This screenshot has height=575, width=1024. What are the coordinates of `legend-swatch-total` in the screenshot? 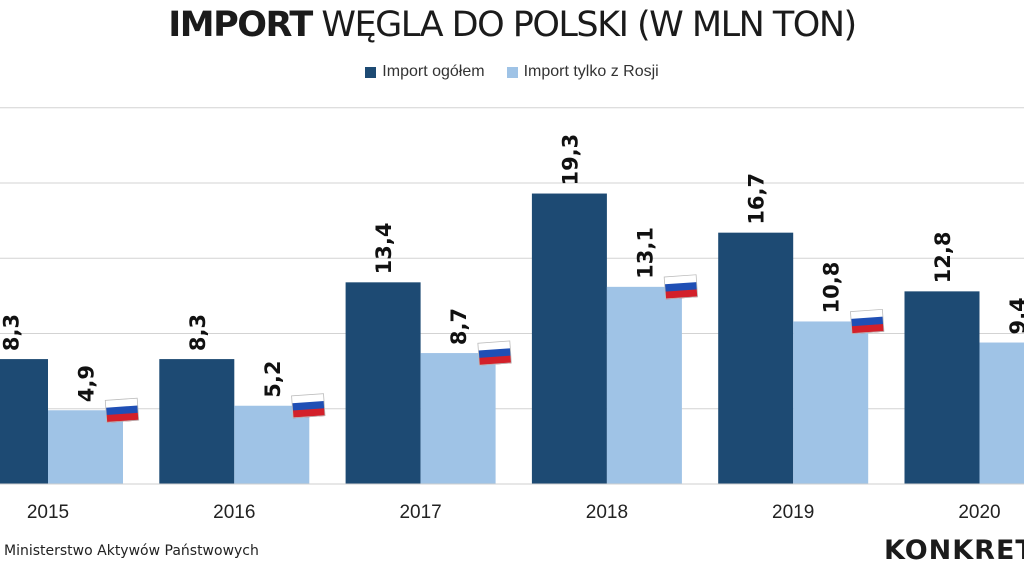 It's located at (371, 72).